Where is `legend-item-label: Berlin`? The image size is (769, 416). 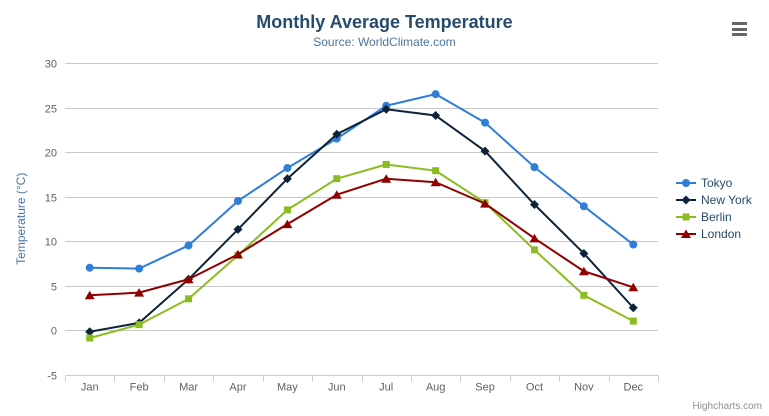
legend-item-label: Berlin is located at coordinates (716, 216).